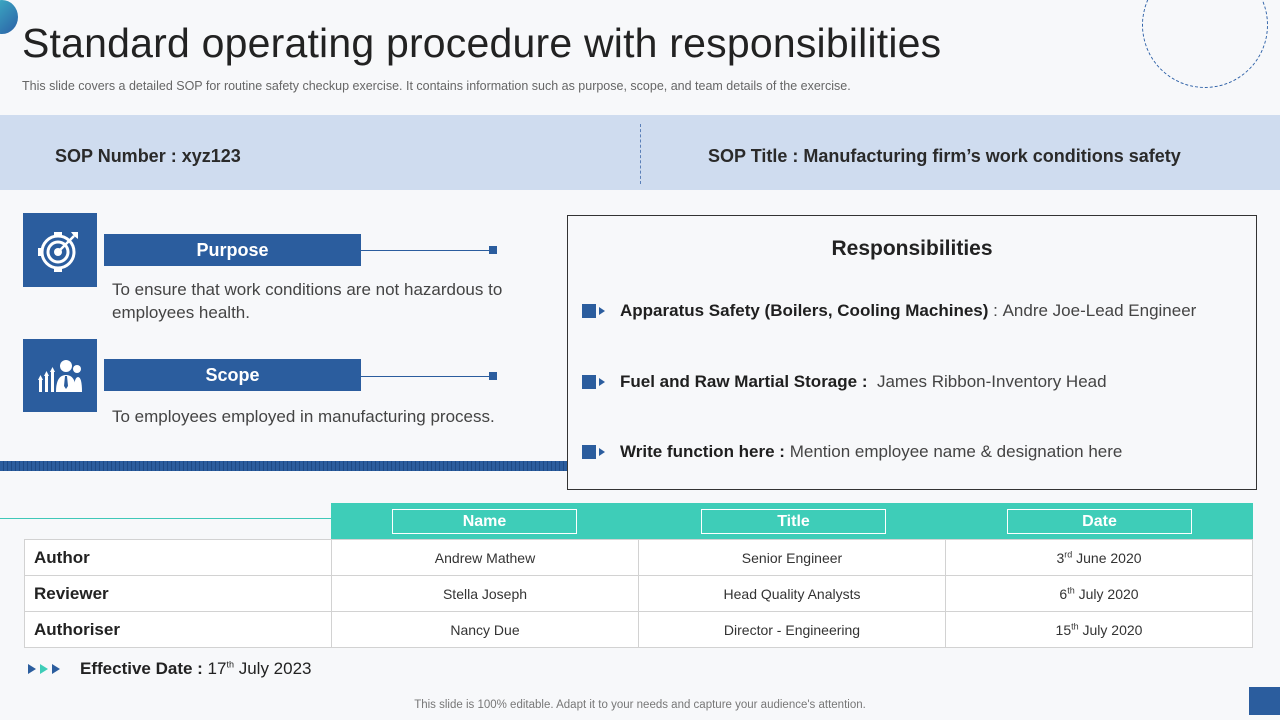 The width and height of the screenshot is (1280, 720). I want to click on purpose-label: Purpose, so click(232, 250).